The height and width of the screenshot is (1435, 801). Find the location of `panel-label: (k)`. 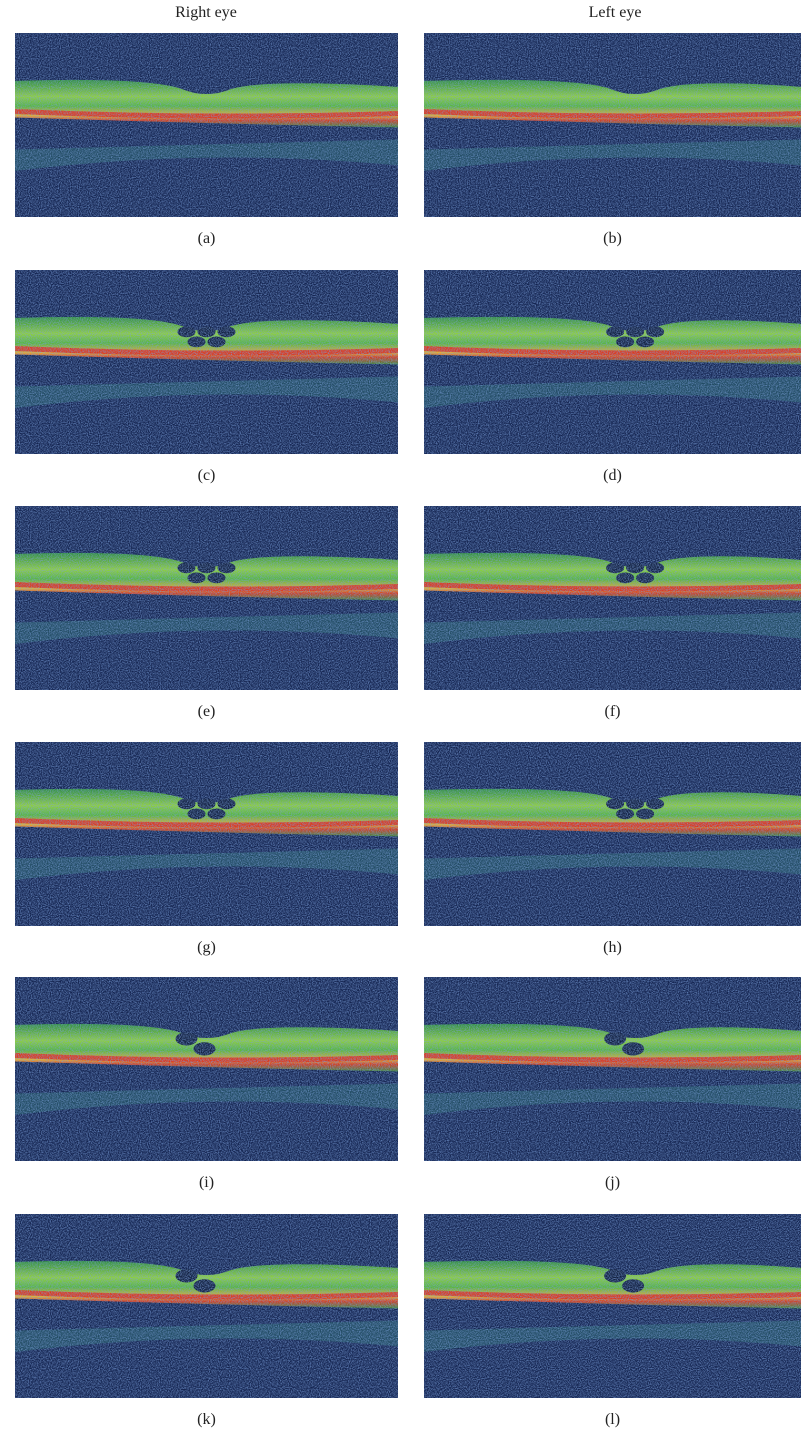

panel-label: (k) is located at coordinates (206, 1419).